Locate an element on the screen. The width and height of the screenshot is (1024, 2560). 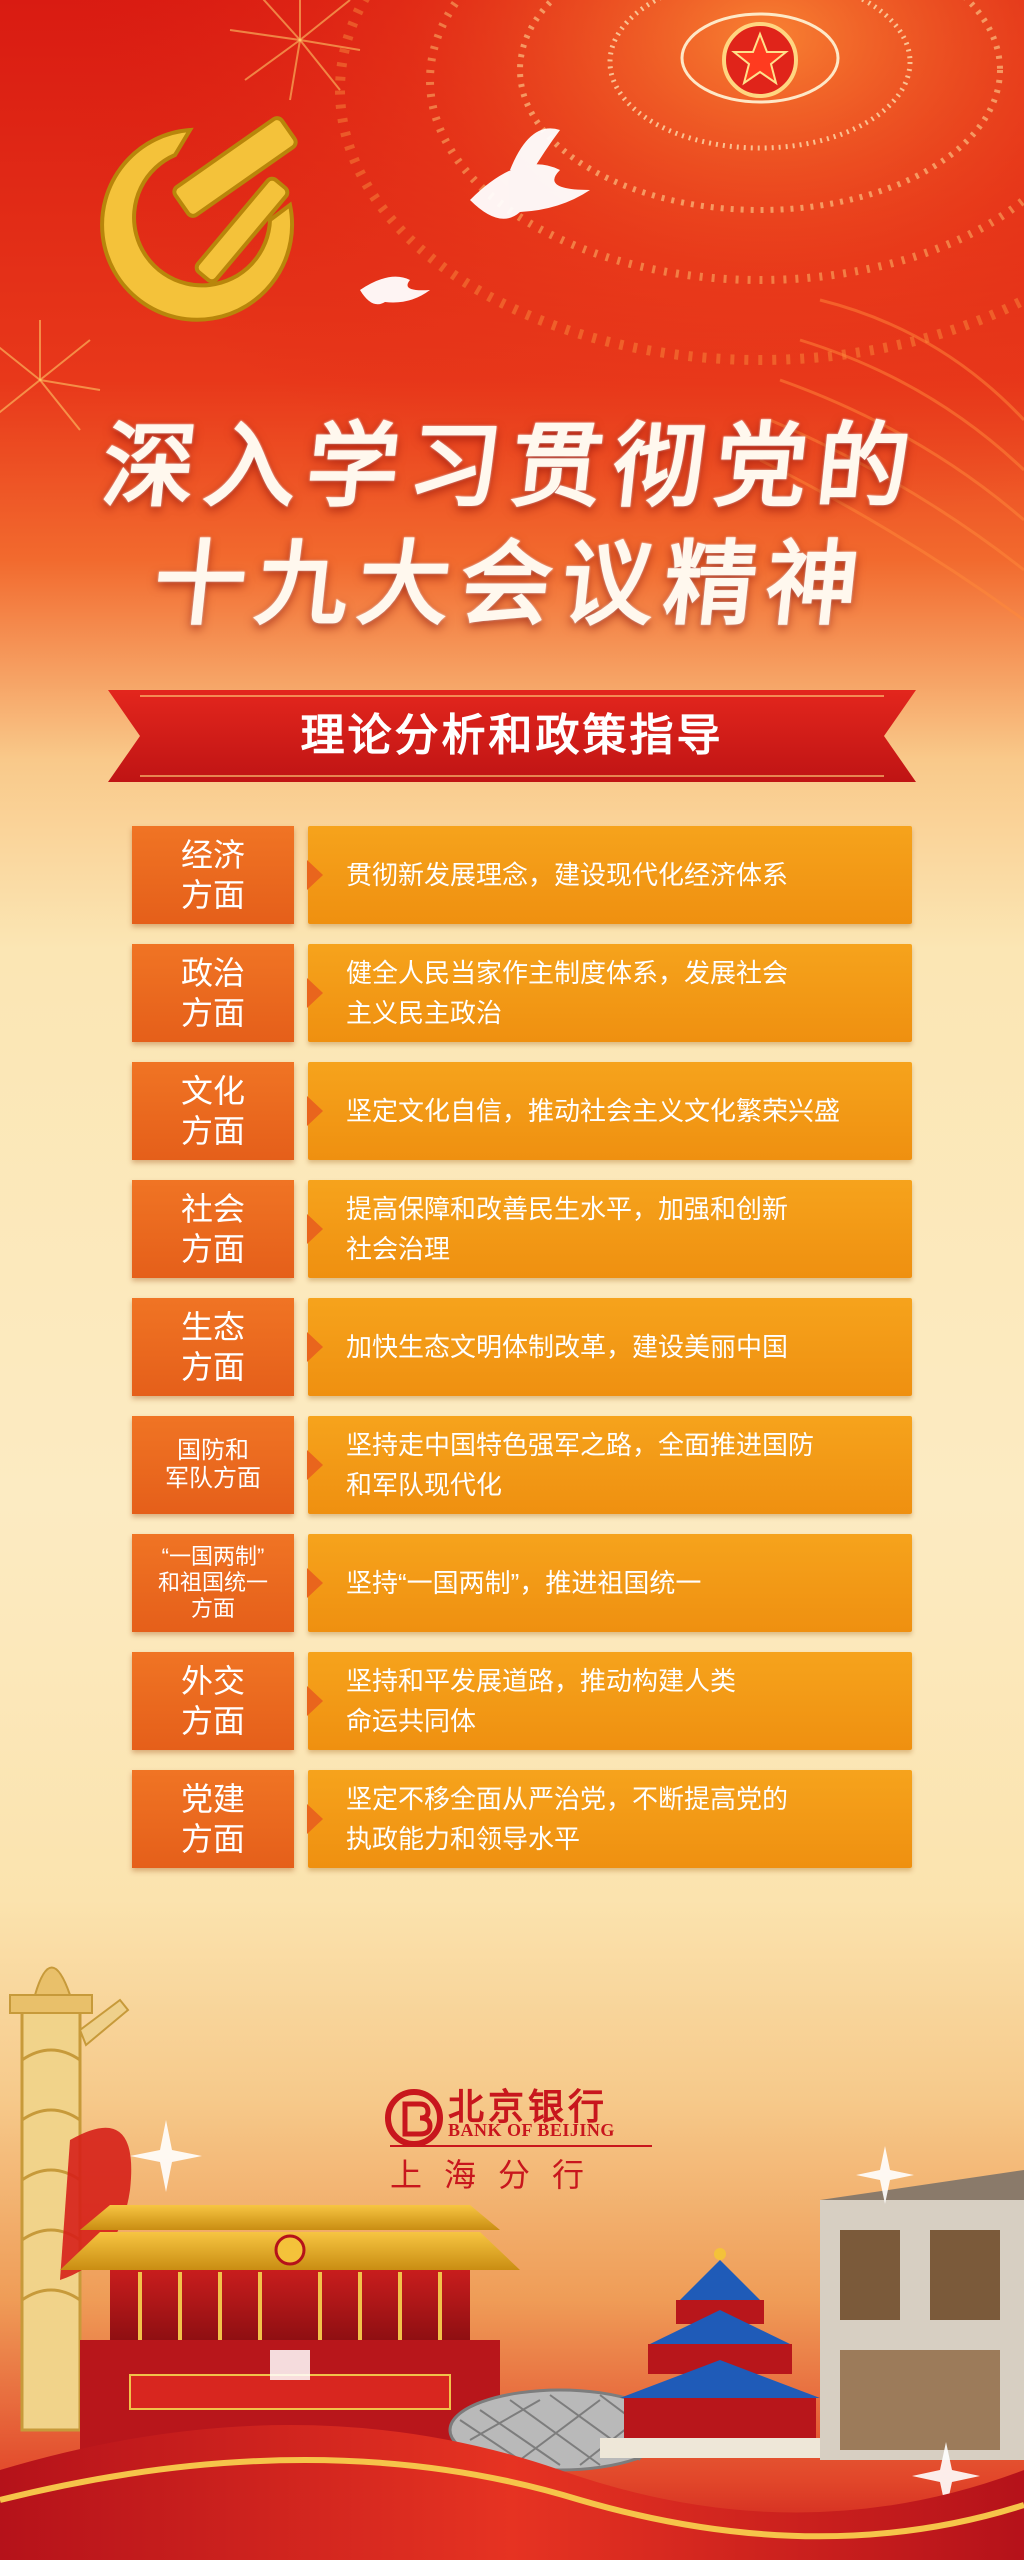
policy-row-economy: 经济 方面 贯彻新发展理念，建设现代化经济体系 is located at coordinates (522, 875).